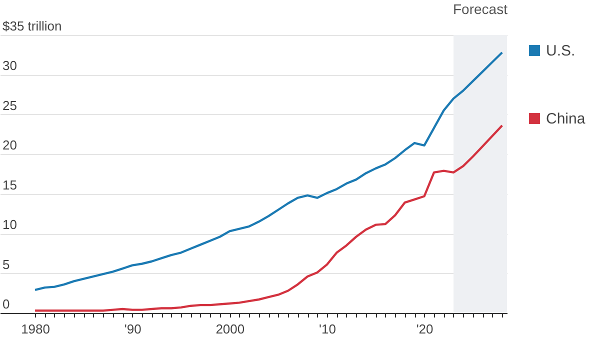 The image size is (600, 338). Describe the element at coordinates (327, 329) in the screenshot. I see `x-tick-label: '10` at that location.